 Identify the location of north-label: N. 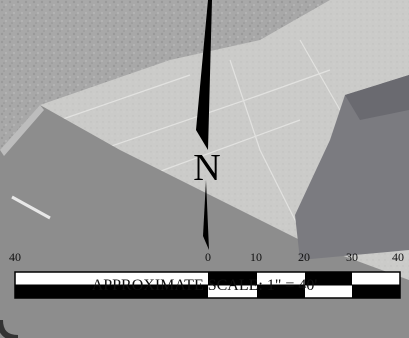
(206, 168).